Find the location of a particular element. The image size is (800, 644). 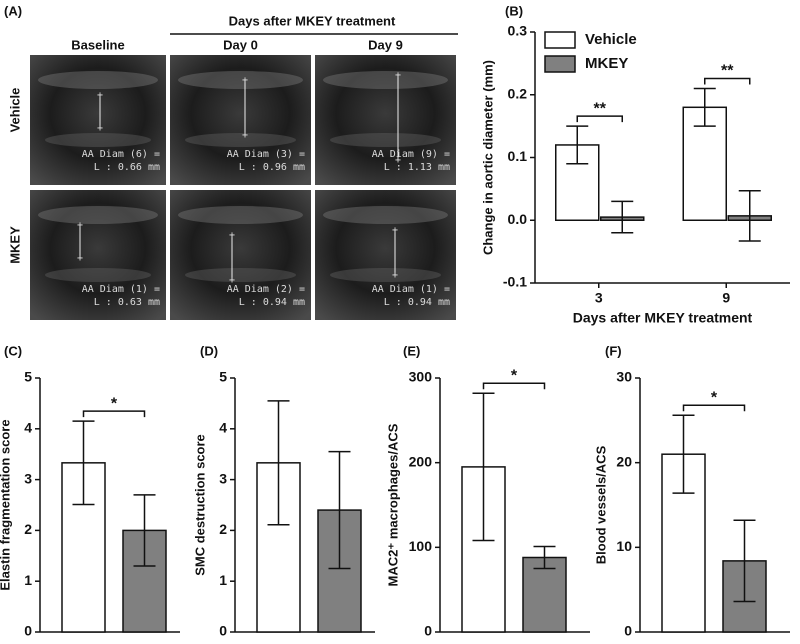

y-tick-label: -0.1 is located at coordinates (515, 282).